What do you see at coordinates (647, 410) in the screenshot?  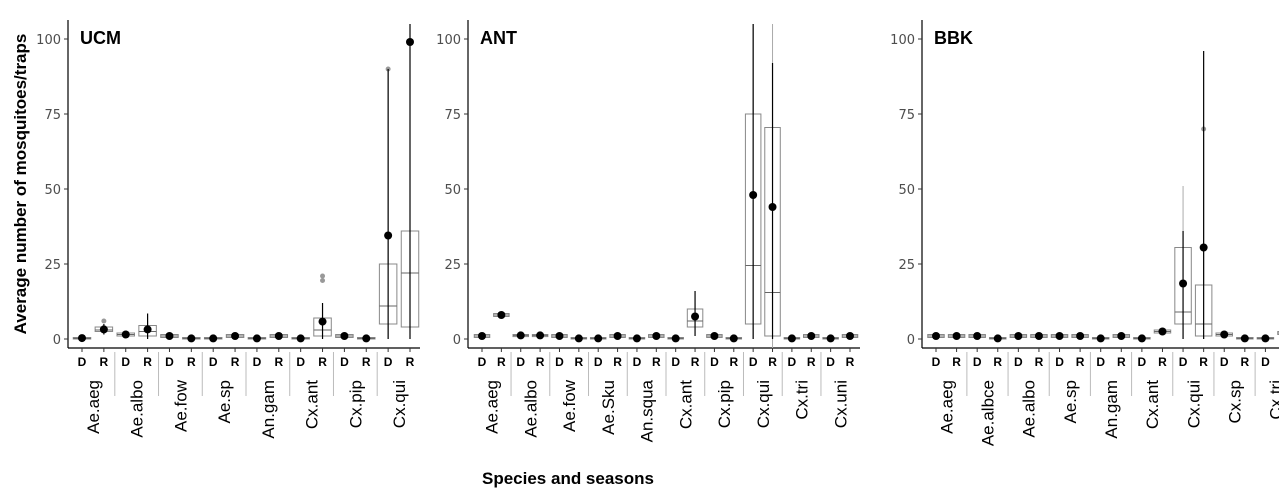 I see `species-label: An.squa` at bounding box center [647, 410].